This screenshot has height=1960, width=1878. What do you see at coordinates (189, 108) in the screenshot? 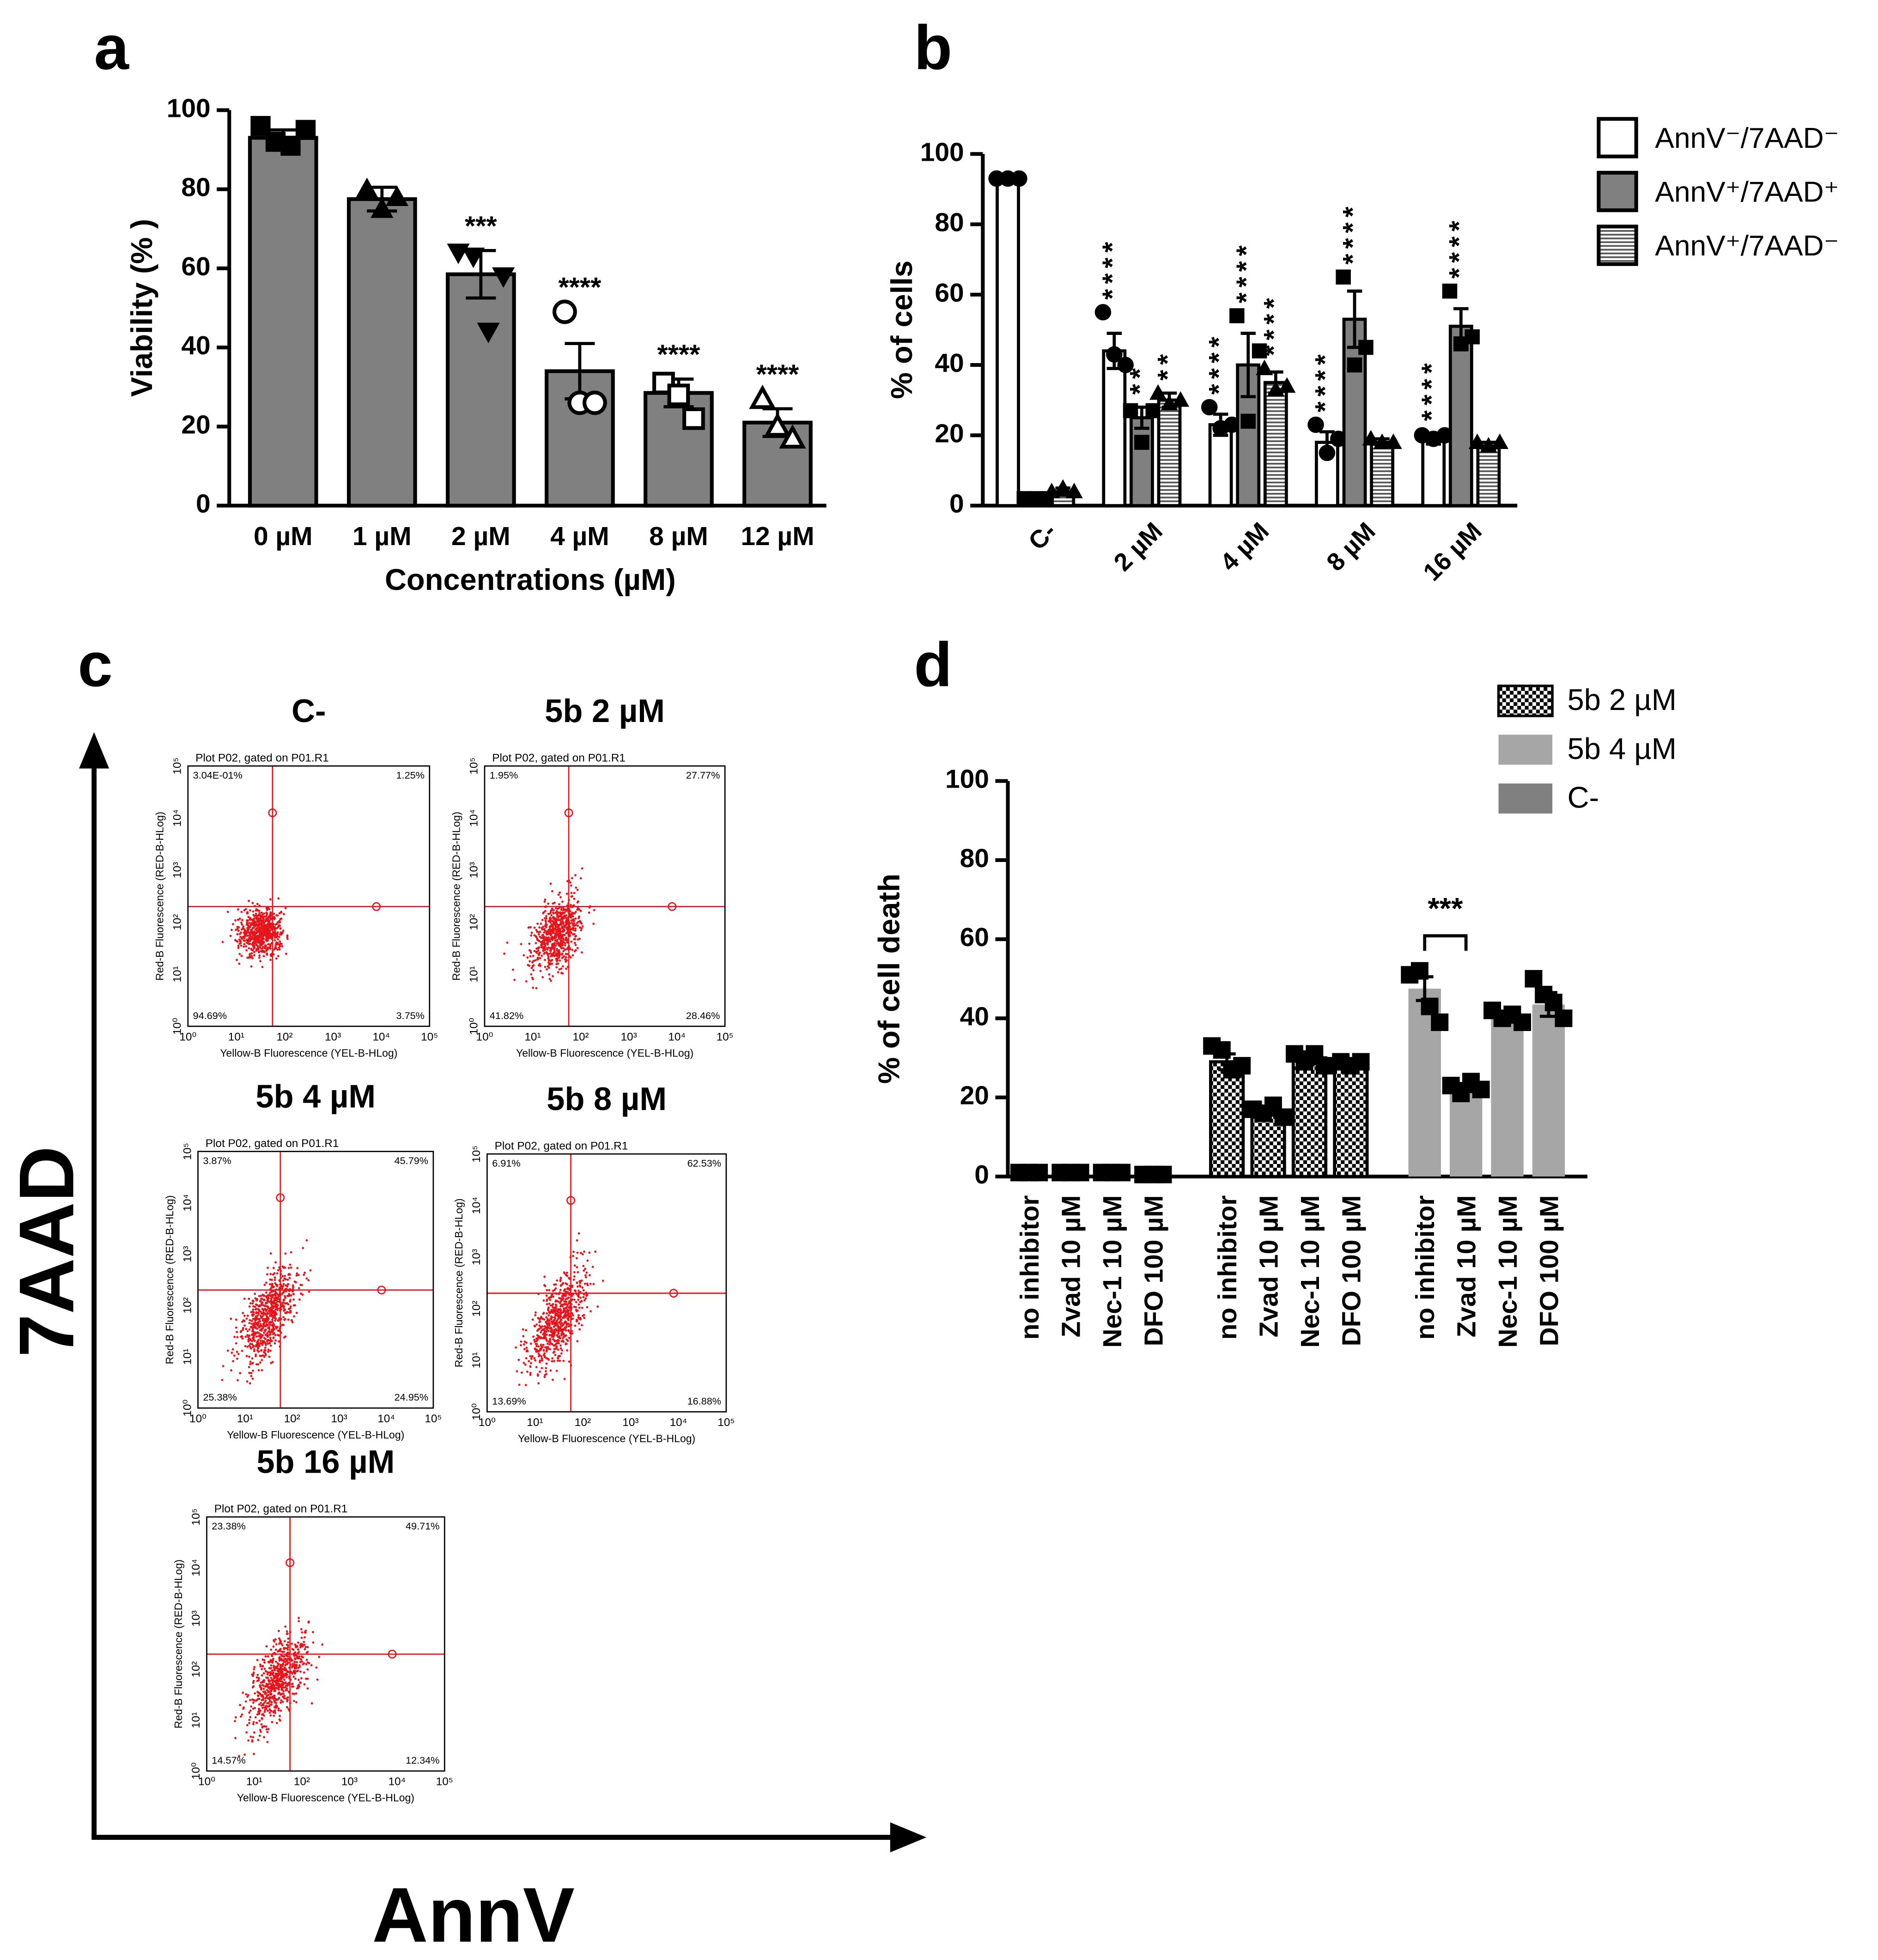
I see `y-tick-label: 100` at bounding box center [189, 108].